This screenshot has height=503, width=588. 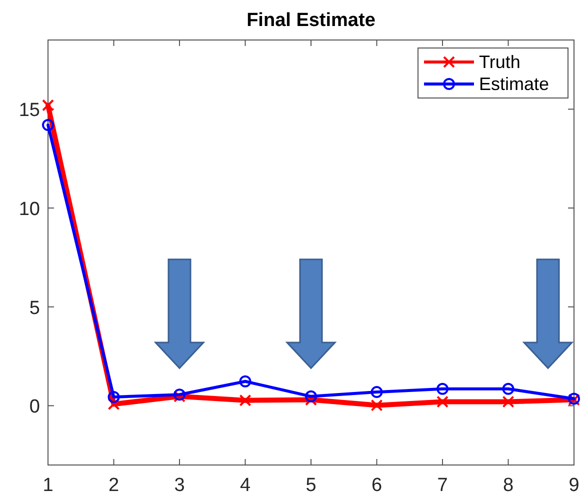 What do you see at coordinates (34, 407) in the screenshot?
I see `y-tick-label: 0` at bounding box center [34, 407].